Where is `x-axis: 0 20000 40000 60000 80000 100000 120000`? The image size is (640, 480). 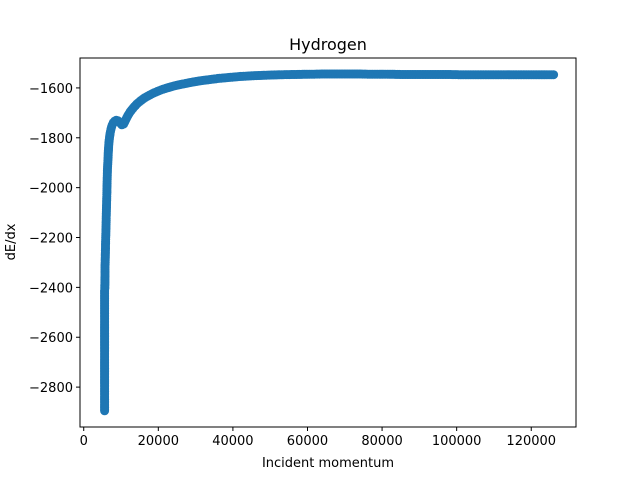 x-axis: 0 20000 40000 60000 80000 100000 120000 is located at coordinates (318, 438).